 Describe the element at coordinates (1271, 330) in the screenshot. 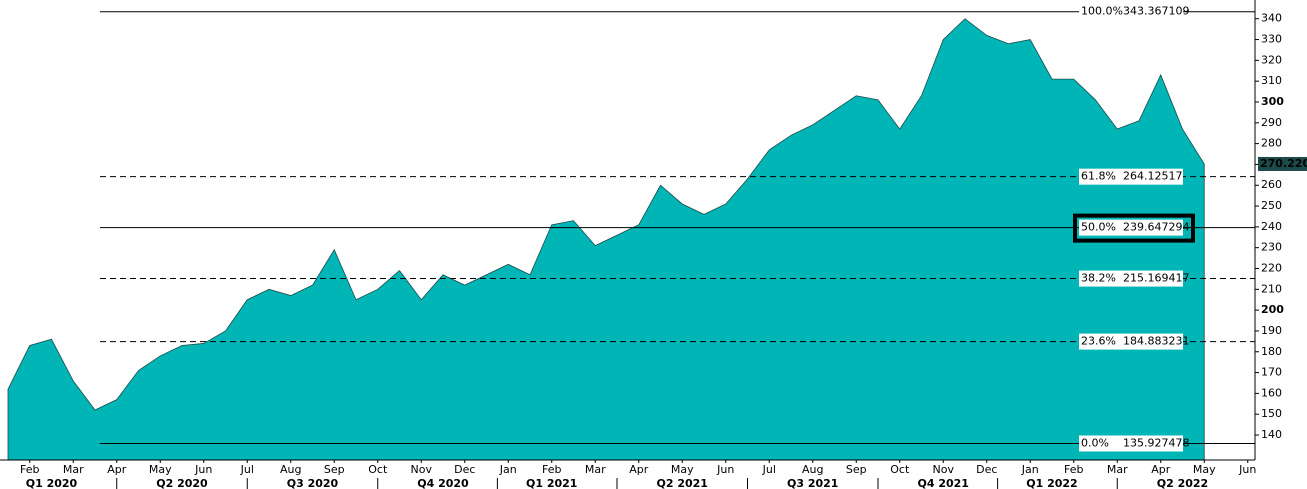

I see `y-tick-label: 190` at that location.